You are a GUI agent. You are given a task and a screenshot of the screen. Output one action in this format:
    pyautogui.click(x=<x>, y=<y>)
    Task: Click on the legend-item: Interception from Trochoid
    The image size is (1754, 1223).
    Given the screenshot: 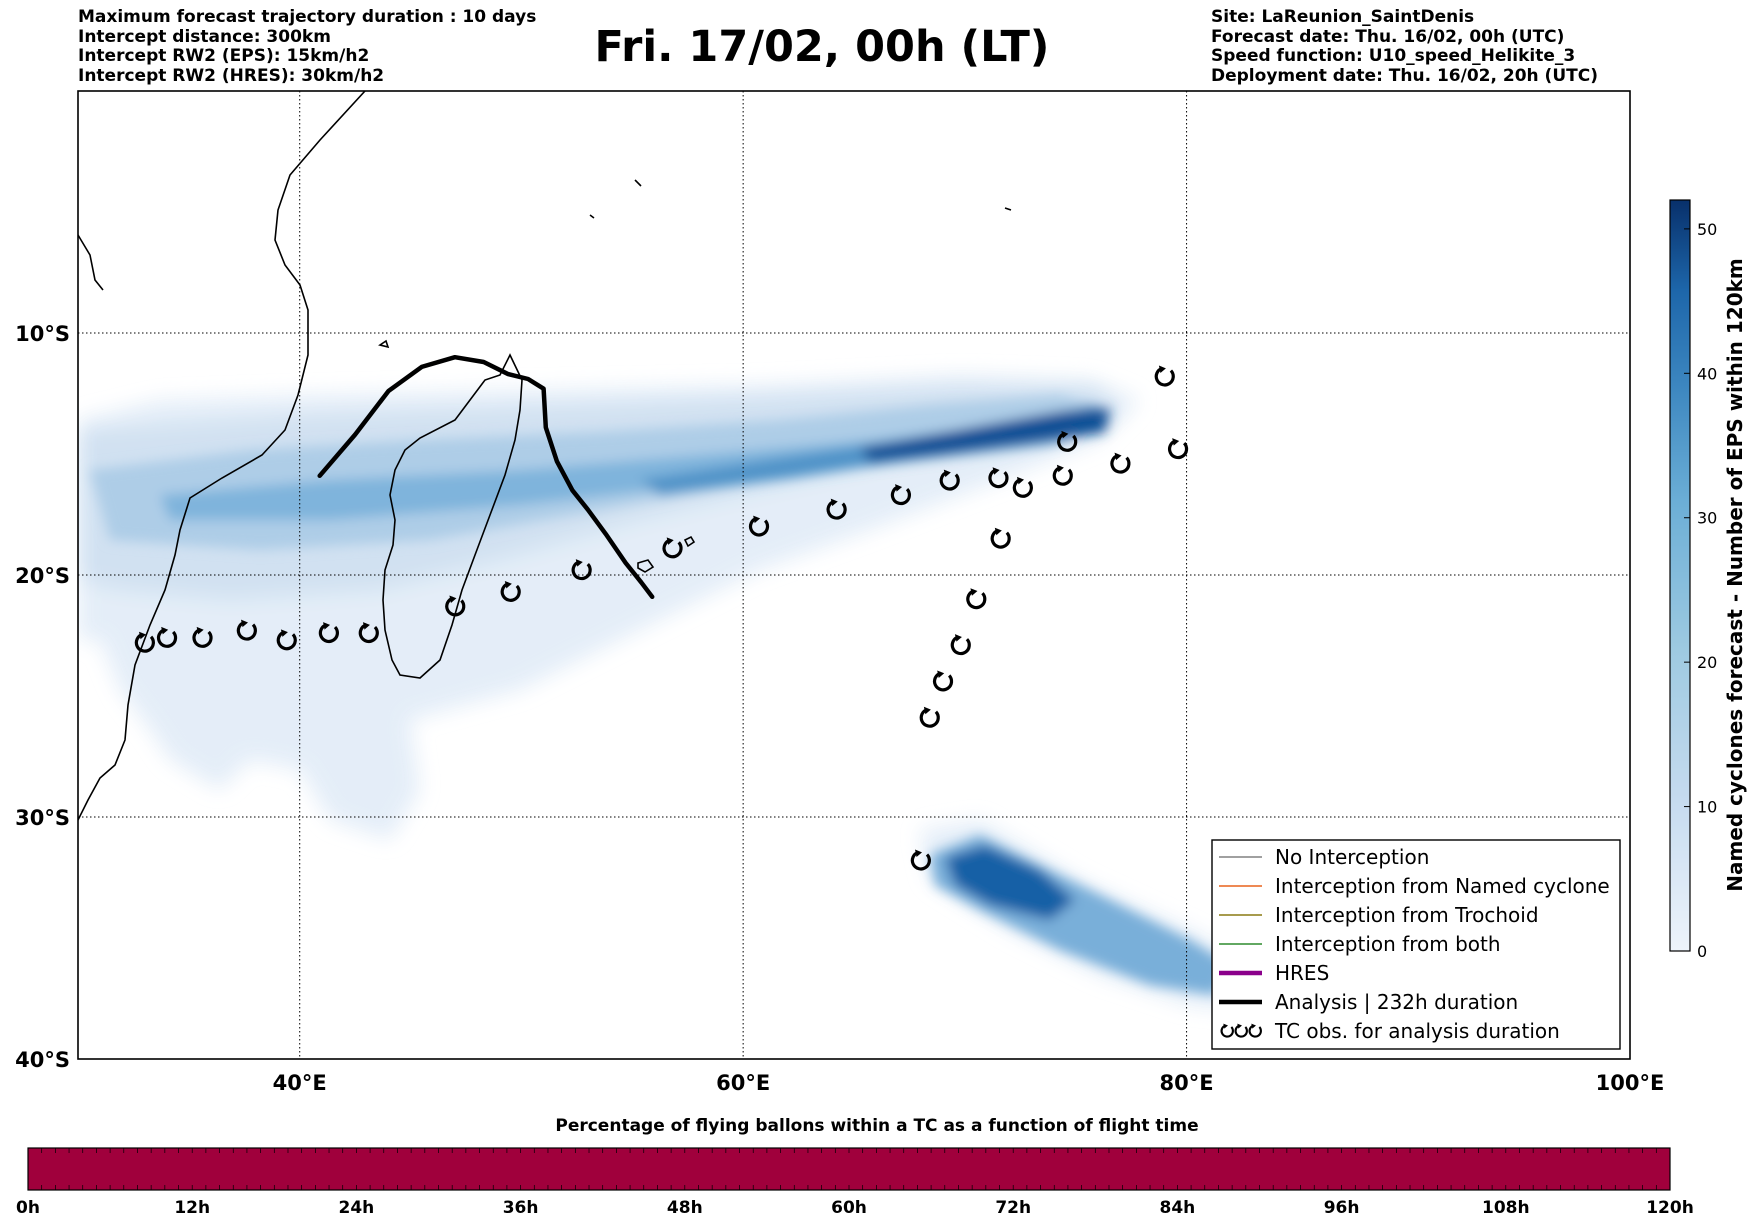 What is the action you would take?
    pyautogui.click(x=1379, y=915)
    